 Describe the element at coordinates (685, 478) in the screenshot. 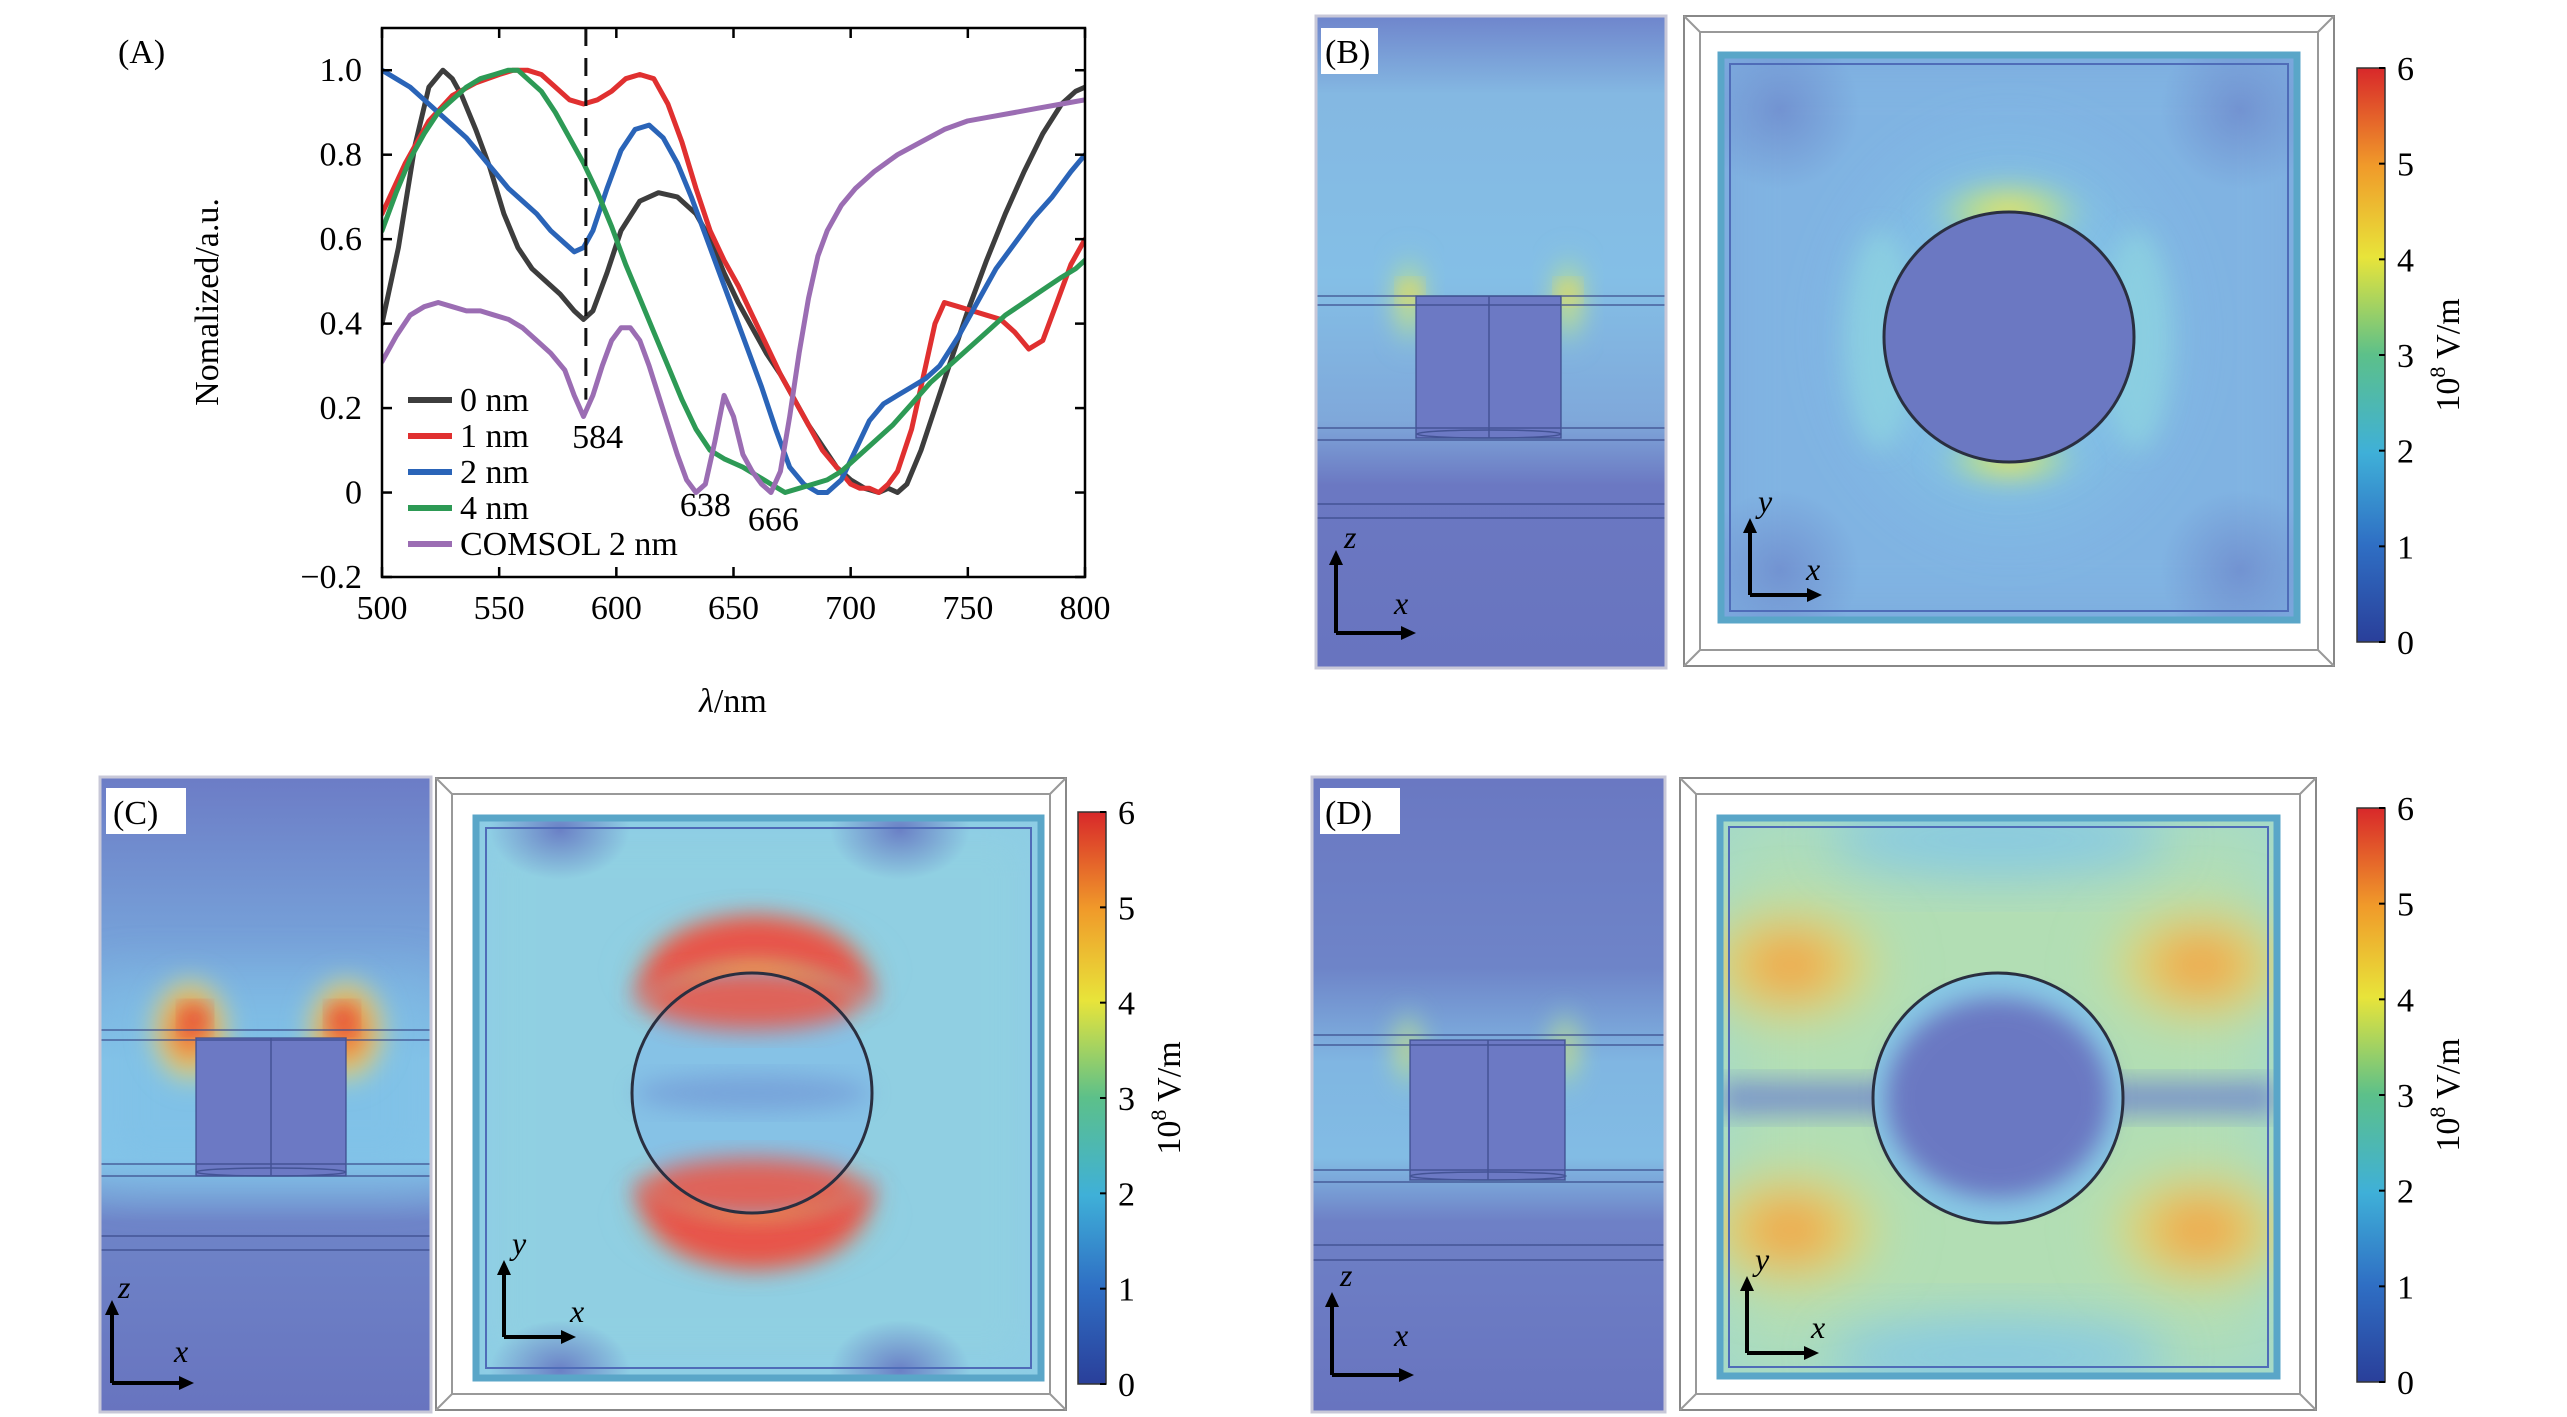

I see `annotations: 584 638 666` at that location.